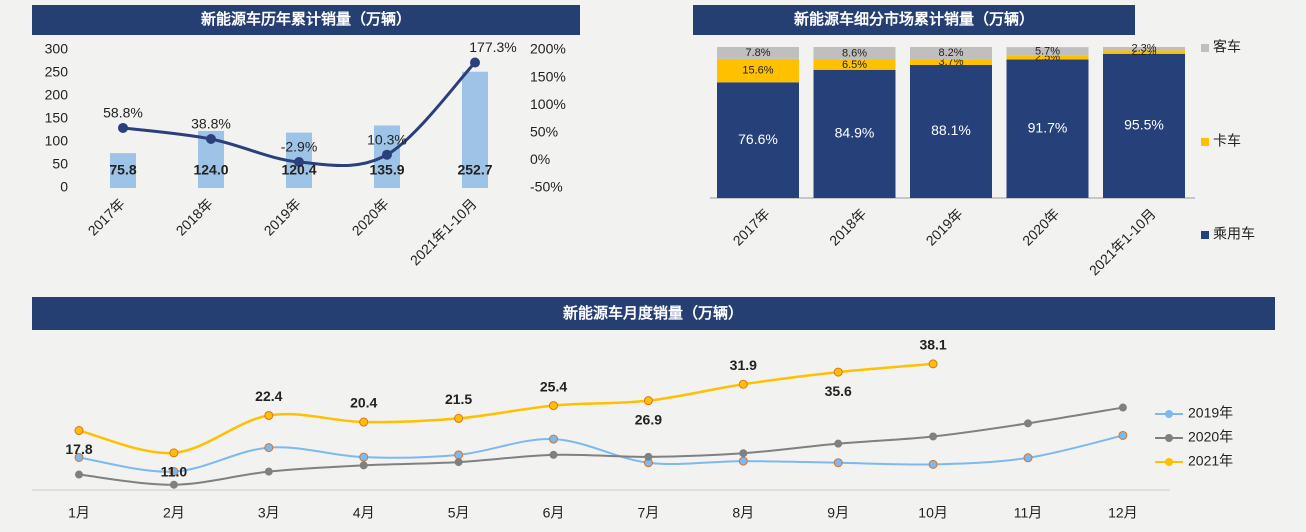  What do you see at coordinates (932, 345) in the screenshot?
I see `data-label: 38.1` at bounding box center [932, 345].